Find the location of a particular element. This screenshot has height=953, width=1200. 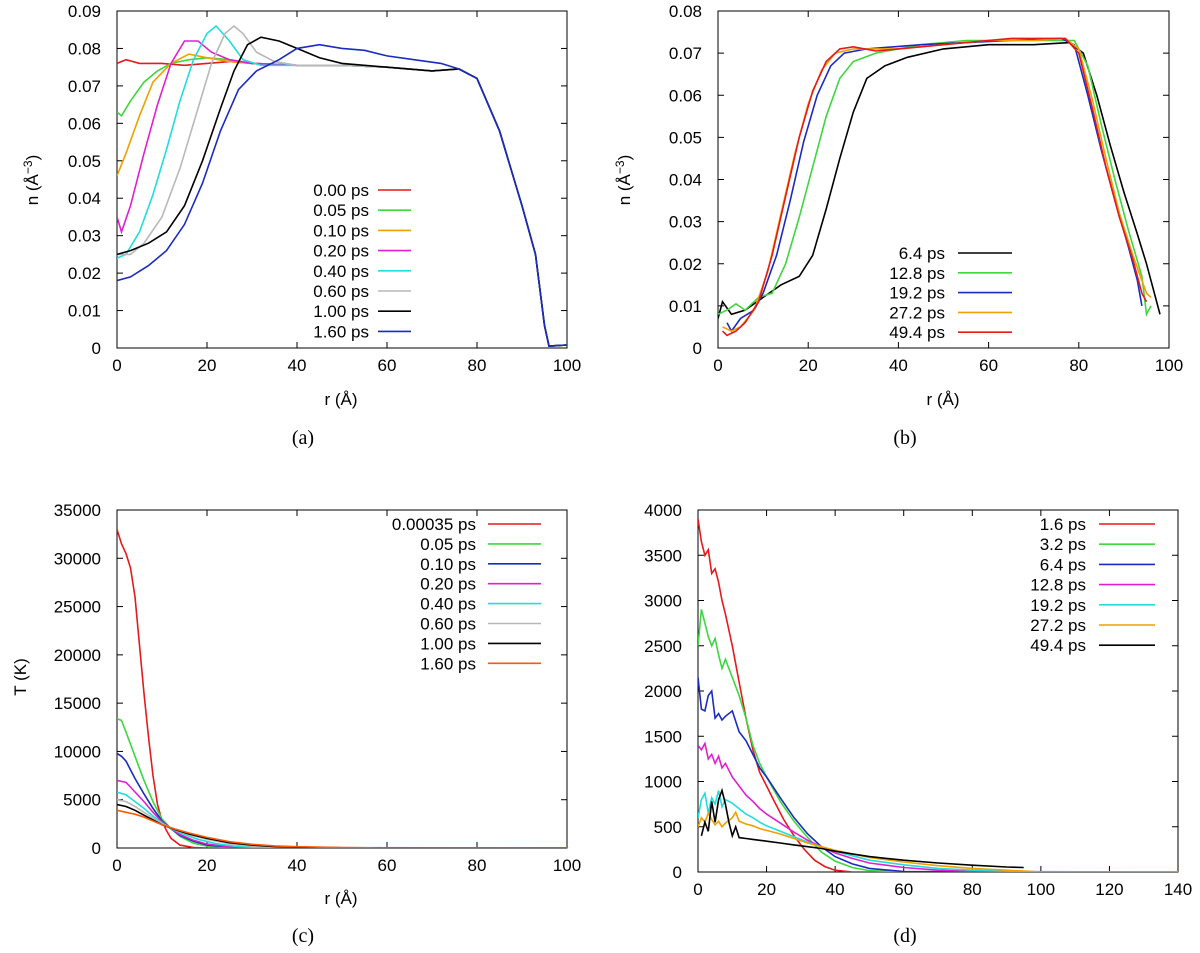

panel-d-ytick-label: 1500 is located at coordinates (663, 736).